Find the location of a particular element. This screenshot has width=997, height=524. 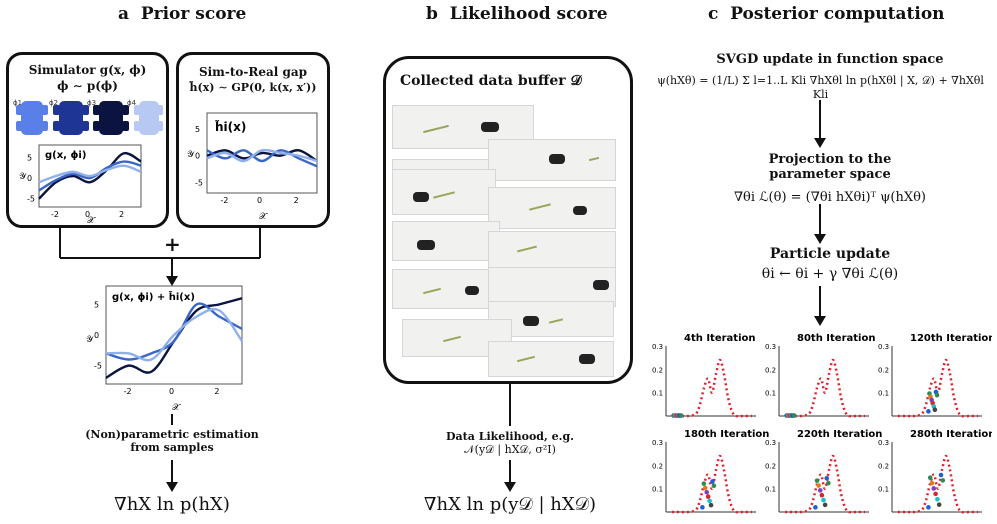

likelihood-connectors is located at coordinates (510, 438).